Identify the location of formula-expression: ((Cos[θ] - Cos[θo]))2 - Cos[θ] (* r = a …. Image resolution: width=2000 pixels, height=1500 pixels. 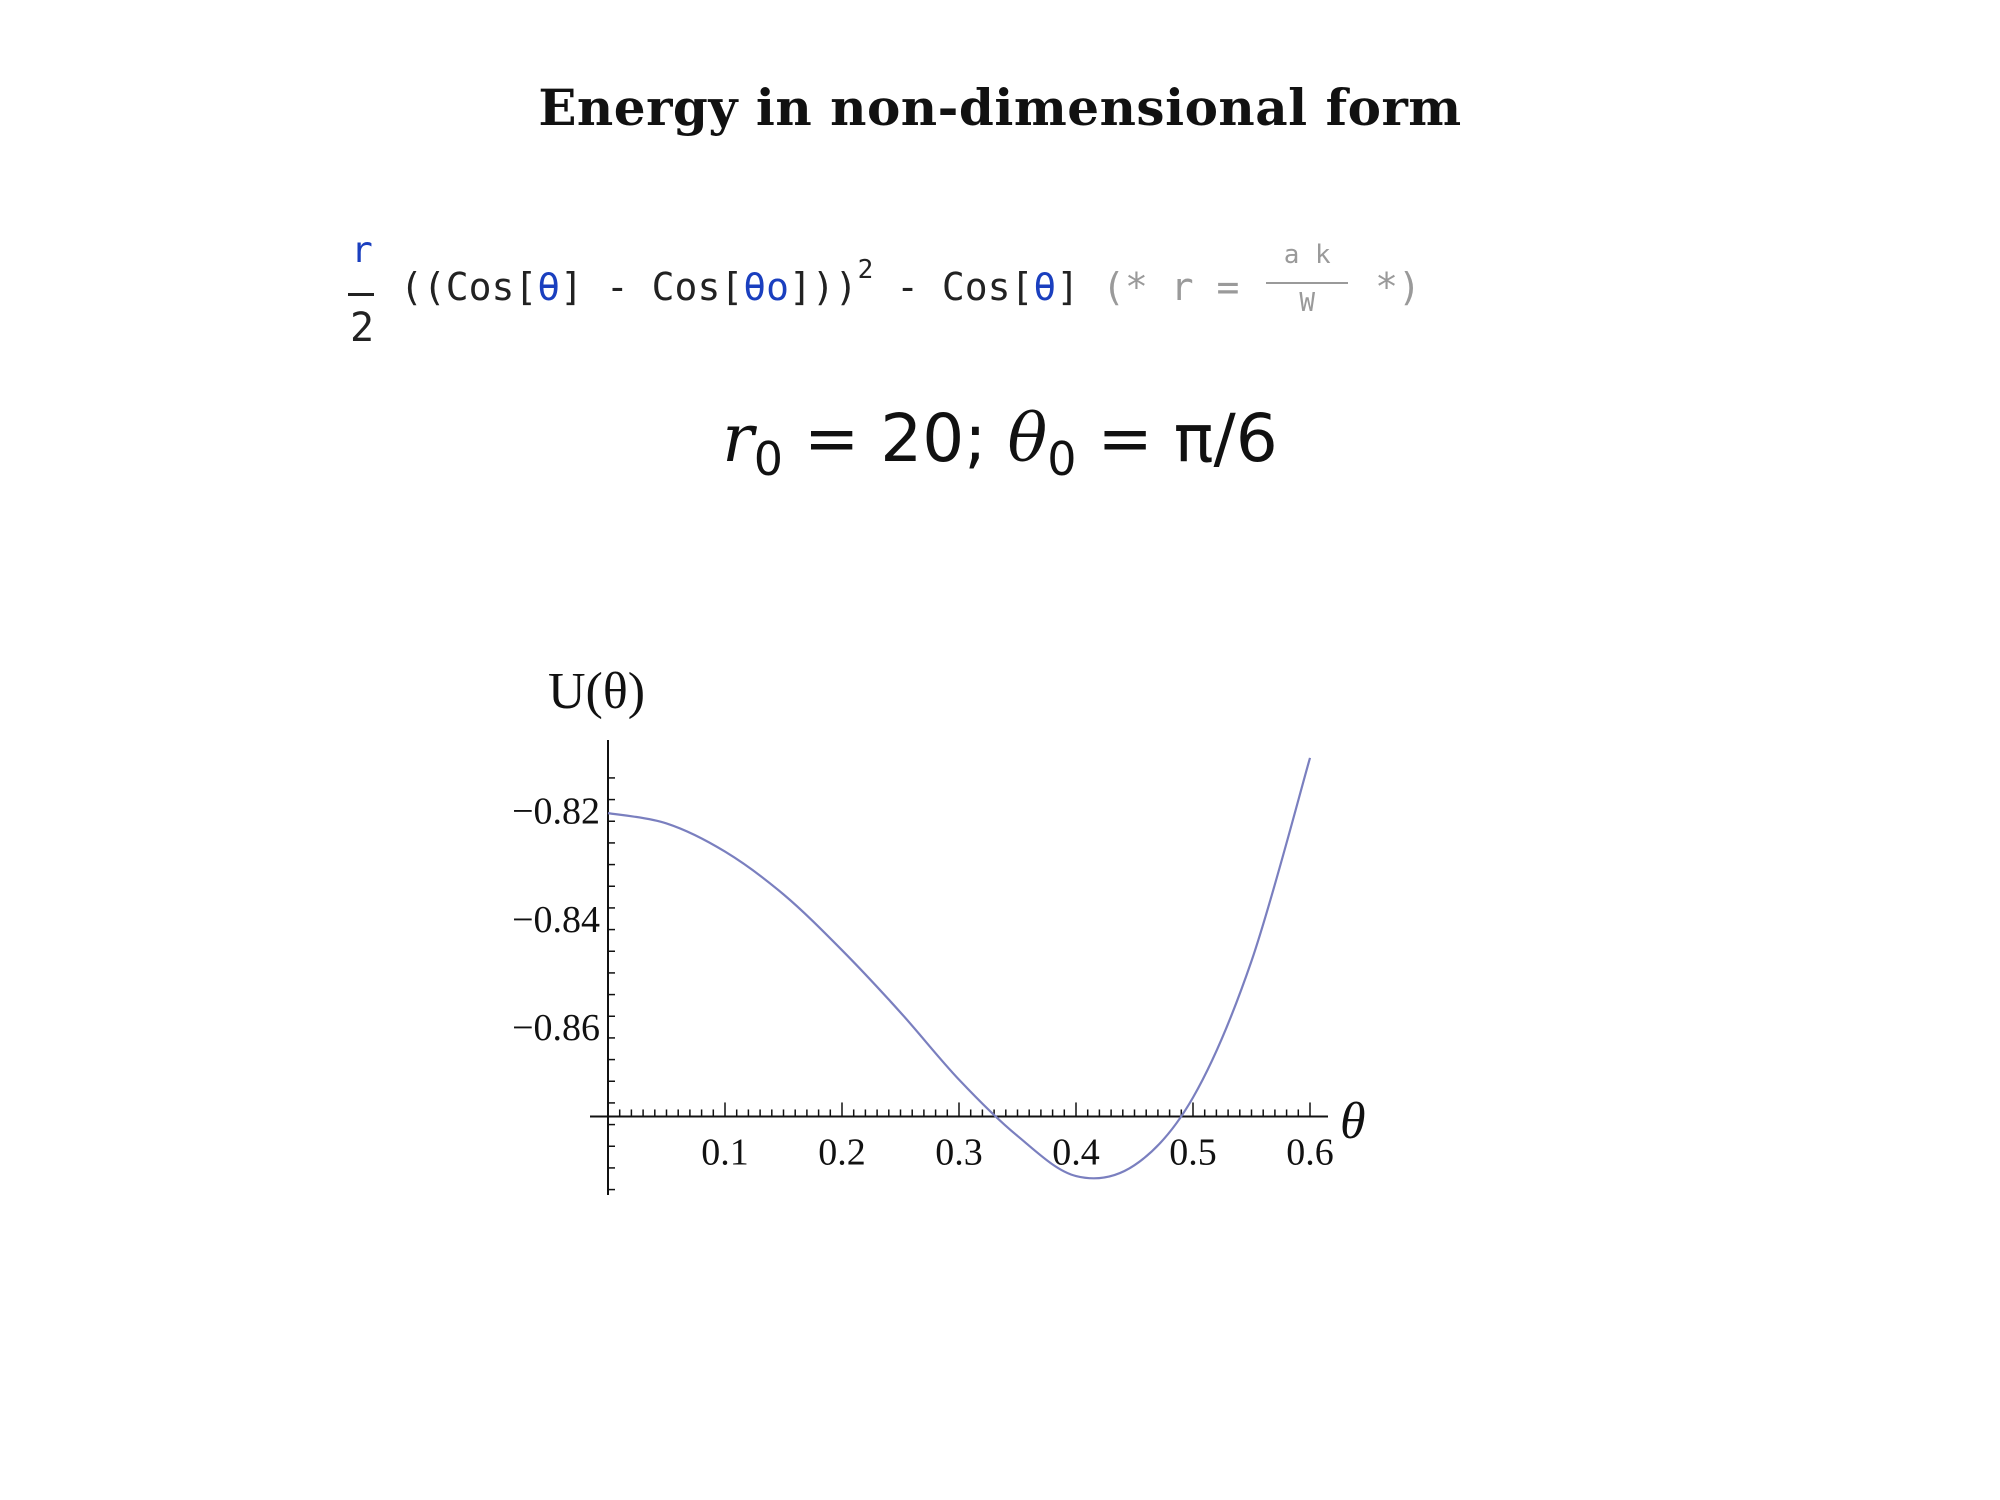
(910, 279).